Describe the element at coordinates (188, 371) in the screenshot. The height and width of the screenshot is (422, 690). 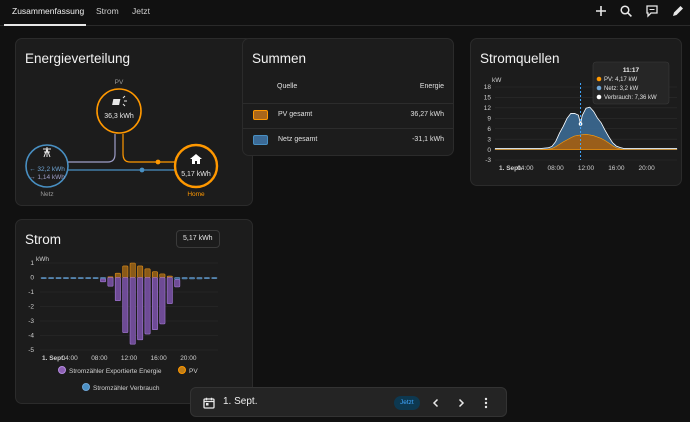
I see `legend-item-pv: PV` at that location.